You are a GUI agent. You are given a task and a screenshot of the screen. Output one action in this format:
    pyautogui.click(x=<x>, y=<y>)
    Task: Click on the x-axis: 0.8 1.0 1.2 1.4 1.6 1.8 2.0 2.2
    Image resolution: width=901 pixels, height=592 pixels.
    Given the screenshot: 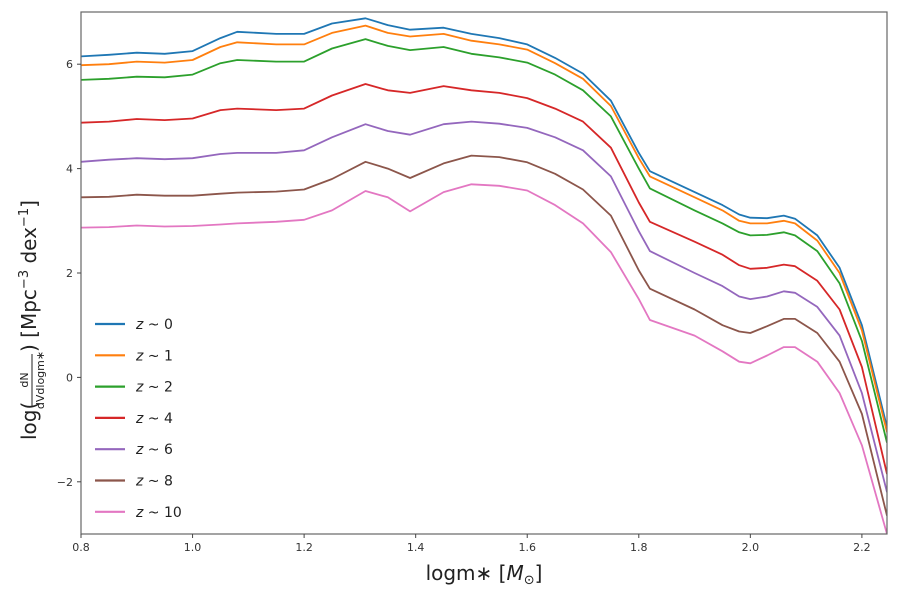 What is the action you would take?
    pyautogui.click(x=471, y=544)
    